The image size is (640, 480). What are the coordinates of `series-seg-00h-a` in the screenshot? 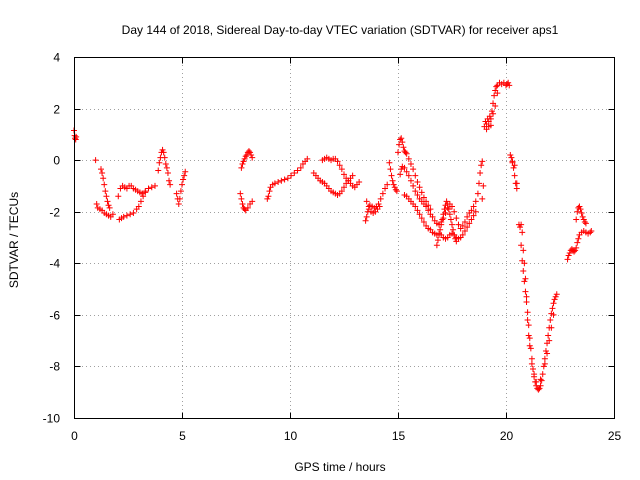 It's located at (75, 135).